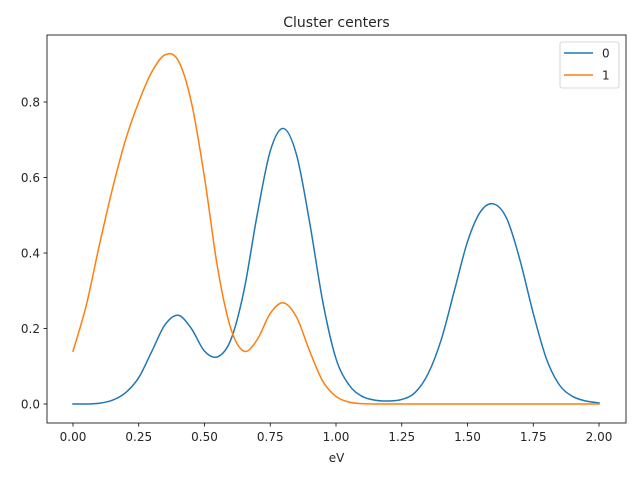 This screenshot has height=480, width=640. Describe the element at coordinates (30, 254) in the screenshot. I see `y-tick-label: 0.4` at that location.